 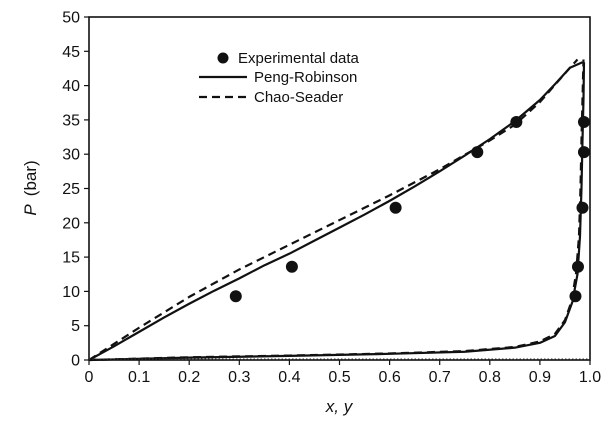 I want to click on y-tick-label: 45, so click(x=71, y=52).